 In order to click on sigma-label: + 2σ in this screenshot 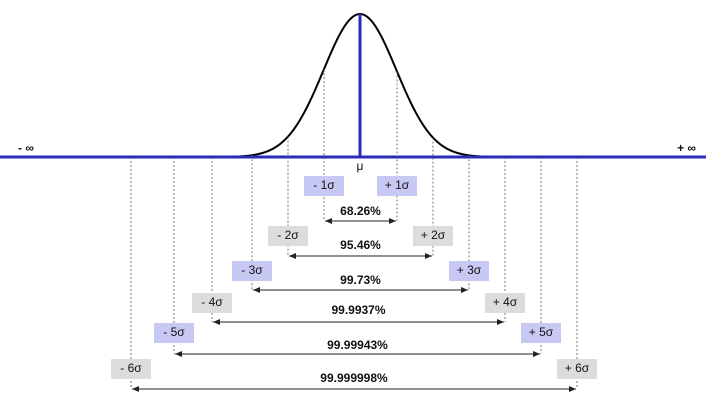, I will do `click(433, 235)`.